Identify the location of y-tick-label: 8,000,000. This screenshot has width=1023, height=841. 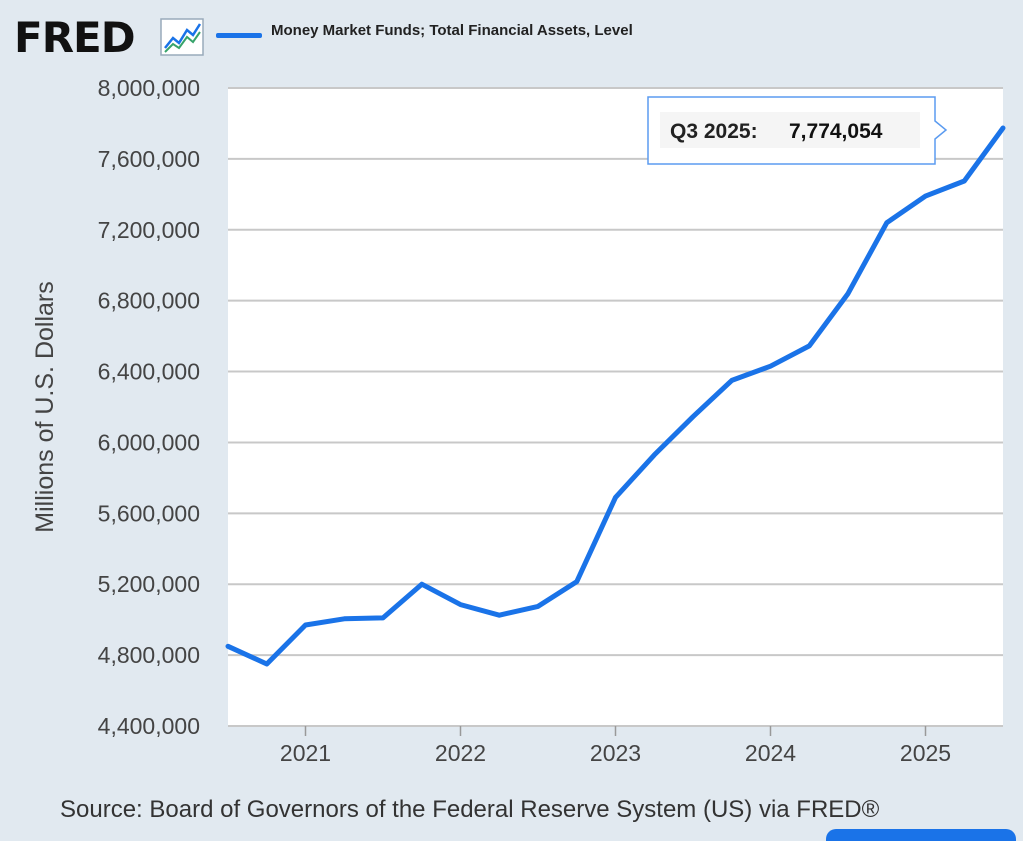
(149, 88).